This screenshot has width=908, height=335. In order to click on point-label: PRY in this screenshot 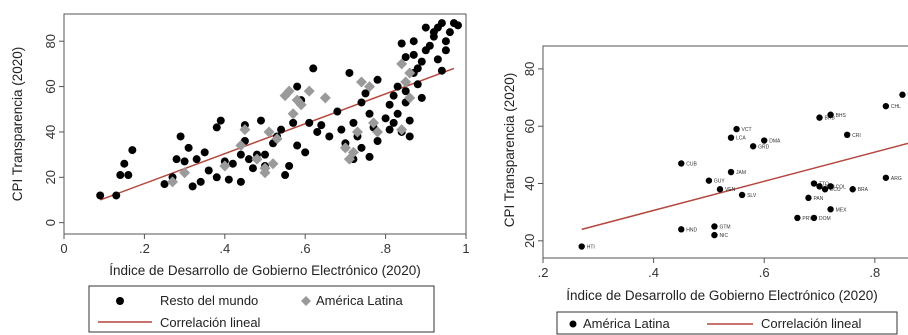, I will do `click(807, 219)`.